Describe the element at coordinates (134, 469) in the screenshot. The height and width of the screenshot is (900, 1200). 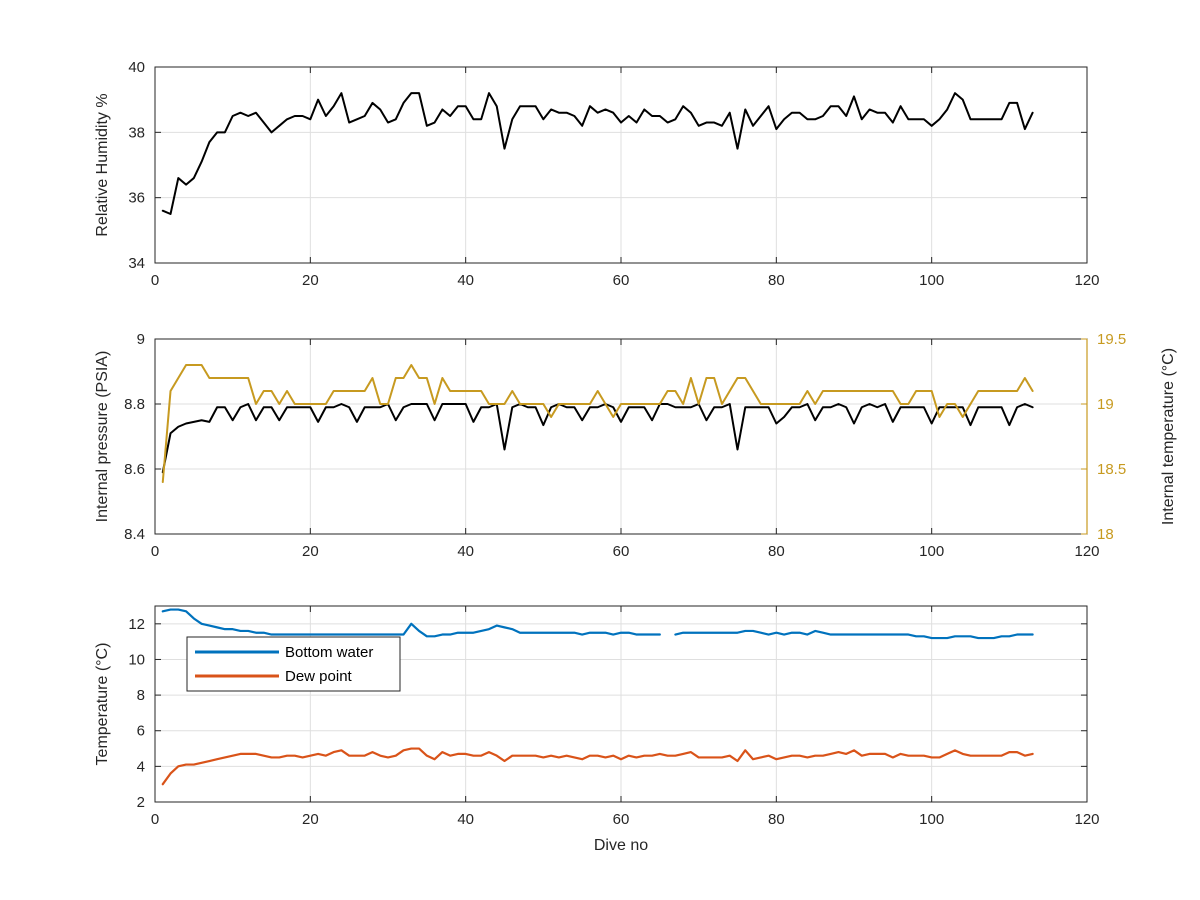
I see `y-tick-label: 8.6` at that location.